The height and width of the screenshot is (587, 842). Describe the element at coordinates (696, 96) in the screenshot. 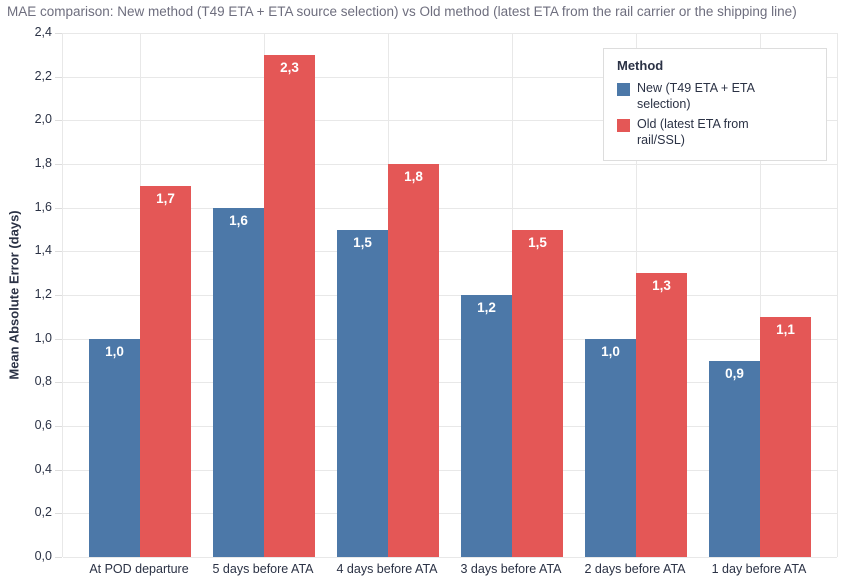

I see `legend-item-label: New (T49 ETA + ETA selection)` at that location.